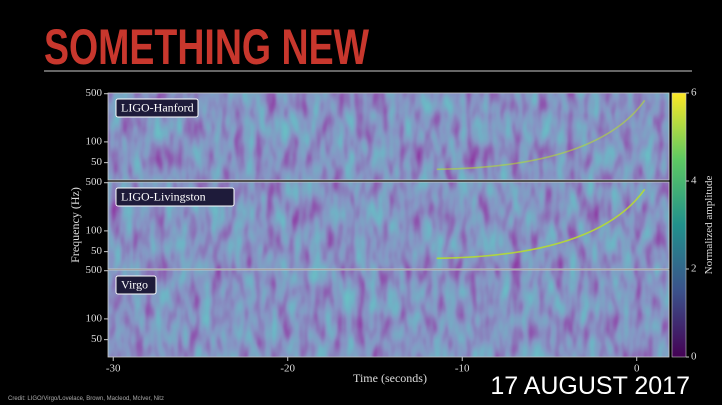  Describe the element at coordinates (694, 93) in the screenshot. I see `colorbar-tick-label: 6` at that location.